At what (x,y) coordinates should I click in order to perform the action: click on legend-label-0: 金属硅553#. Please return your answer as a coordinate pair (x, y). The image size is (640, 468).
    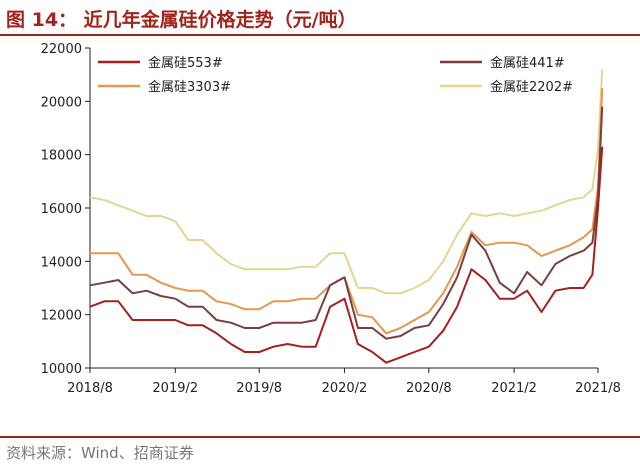
    Looking at the image, I should click on (185, 63).